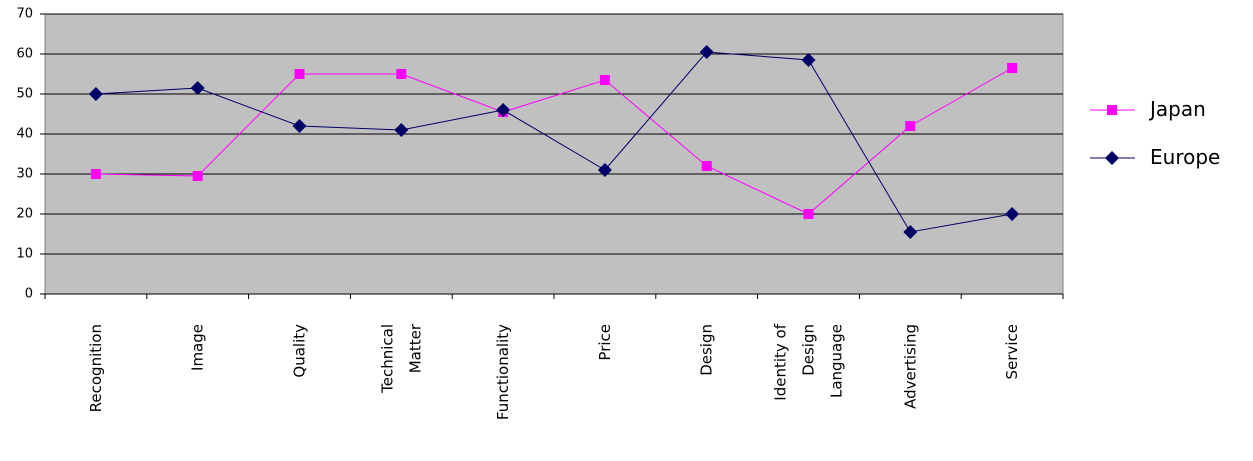  I want to click on x-tick-label: Image, so click(198, 347).